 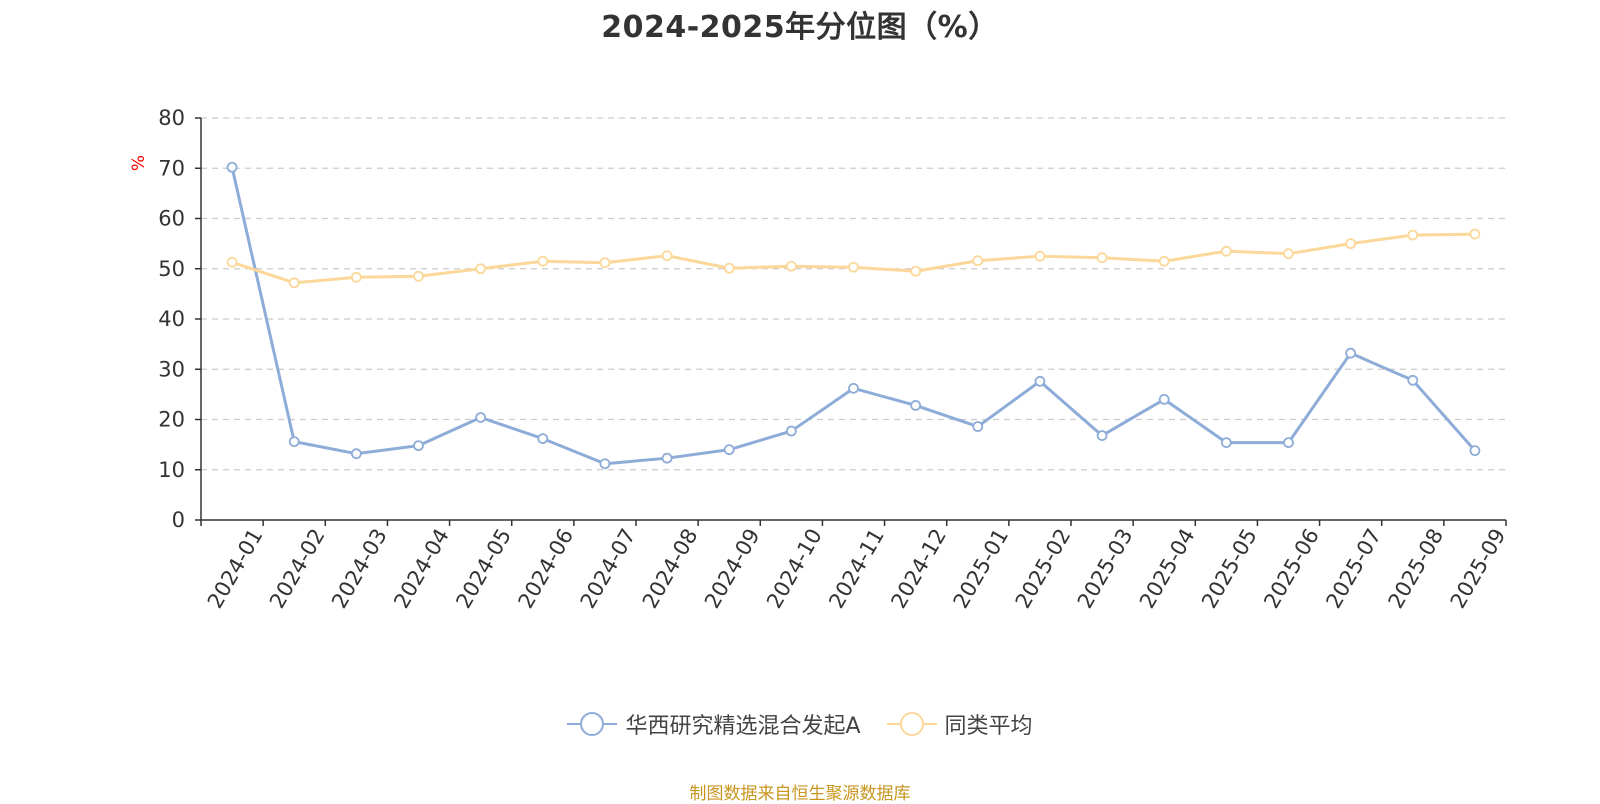 What do you see at coordinates (171, 168) in the screenshot?
I see `y-tick-label: 70` at bounding box center [171, 168].